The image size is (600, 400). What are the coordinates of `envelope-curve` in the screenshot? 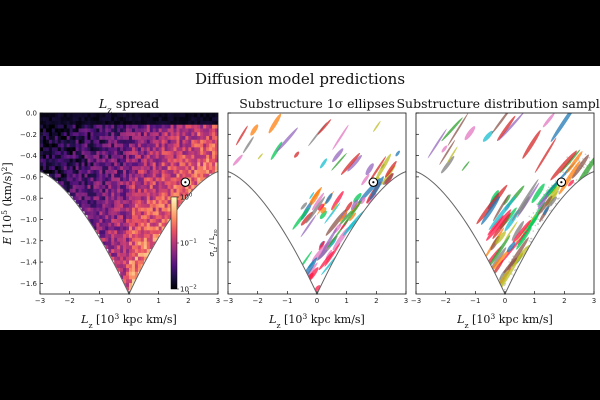 It's located at (317, 233).